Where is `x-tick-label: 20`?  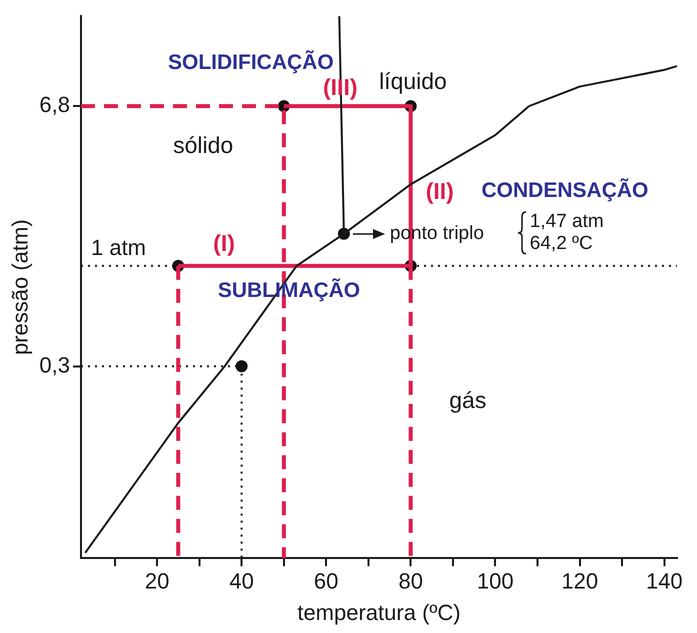 x-tick-label: 20 is located at coordinates (157, 581).